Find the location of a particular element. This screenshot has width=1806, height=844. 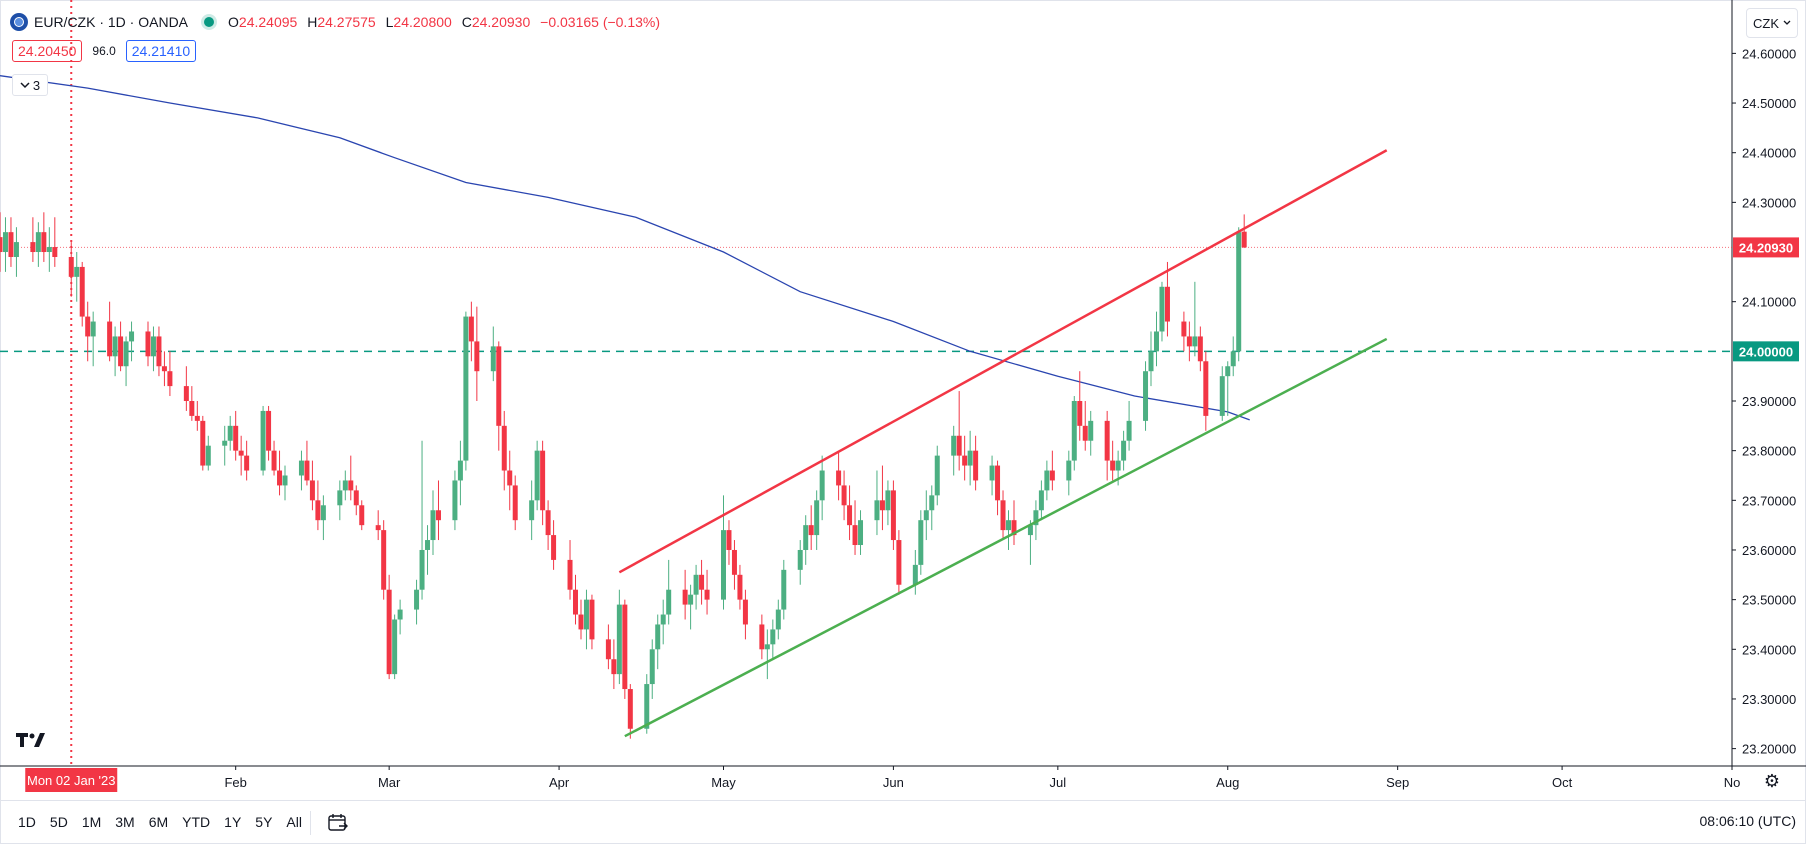

range-button-1y: 1Y is located at coordinates (233, 822).